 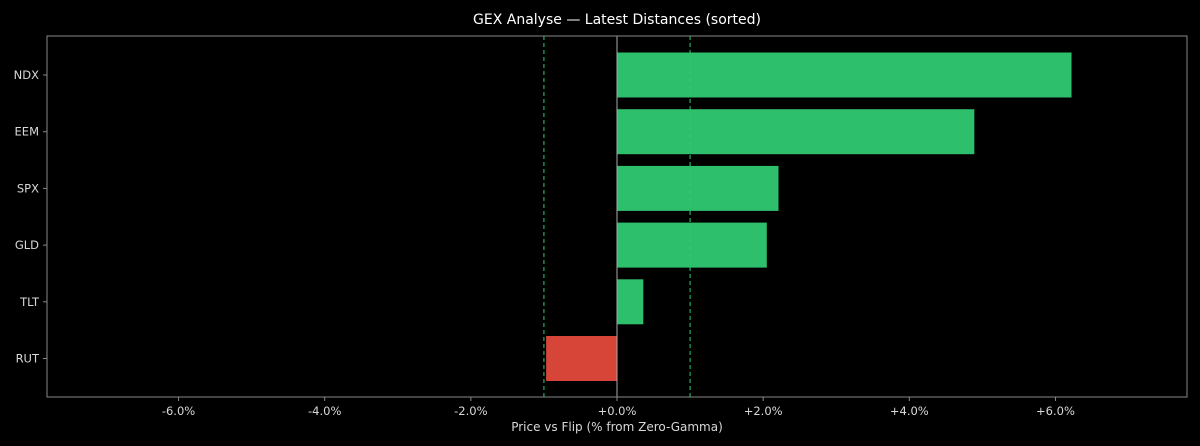 I want to click on y-tick-label: GLD, so click(x=27, y=245).